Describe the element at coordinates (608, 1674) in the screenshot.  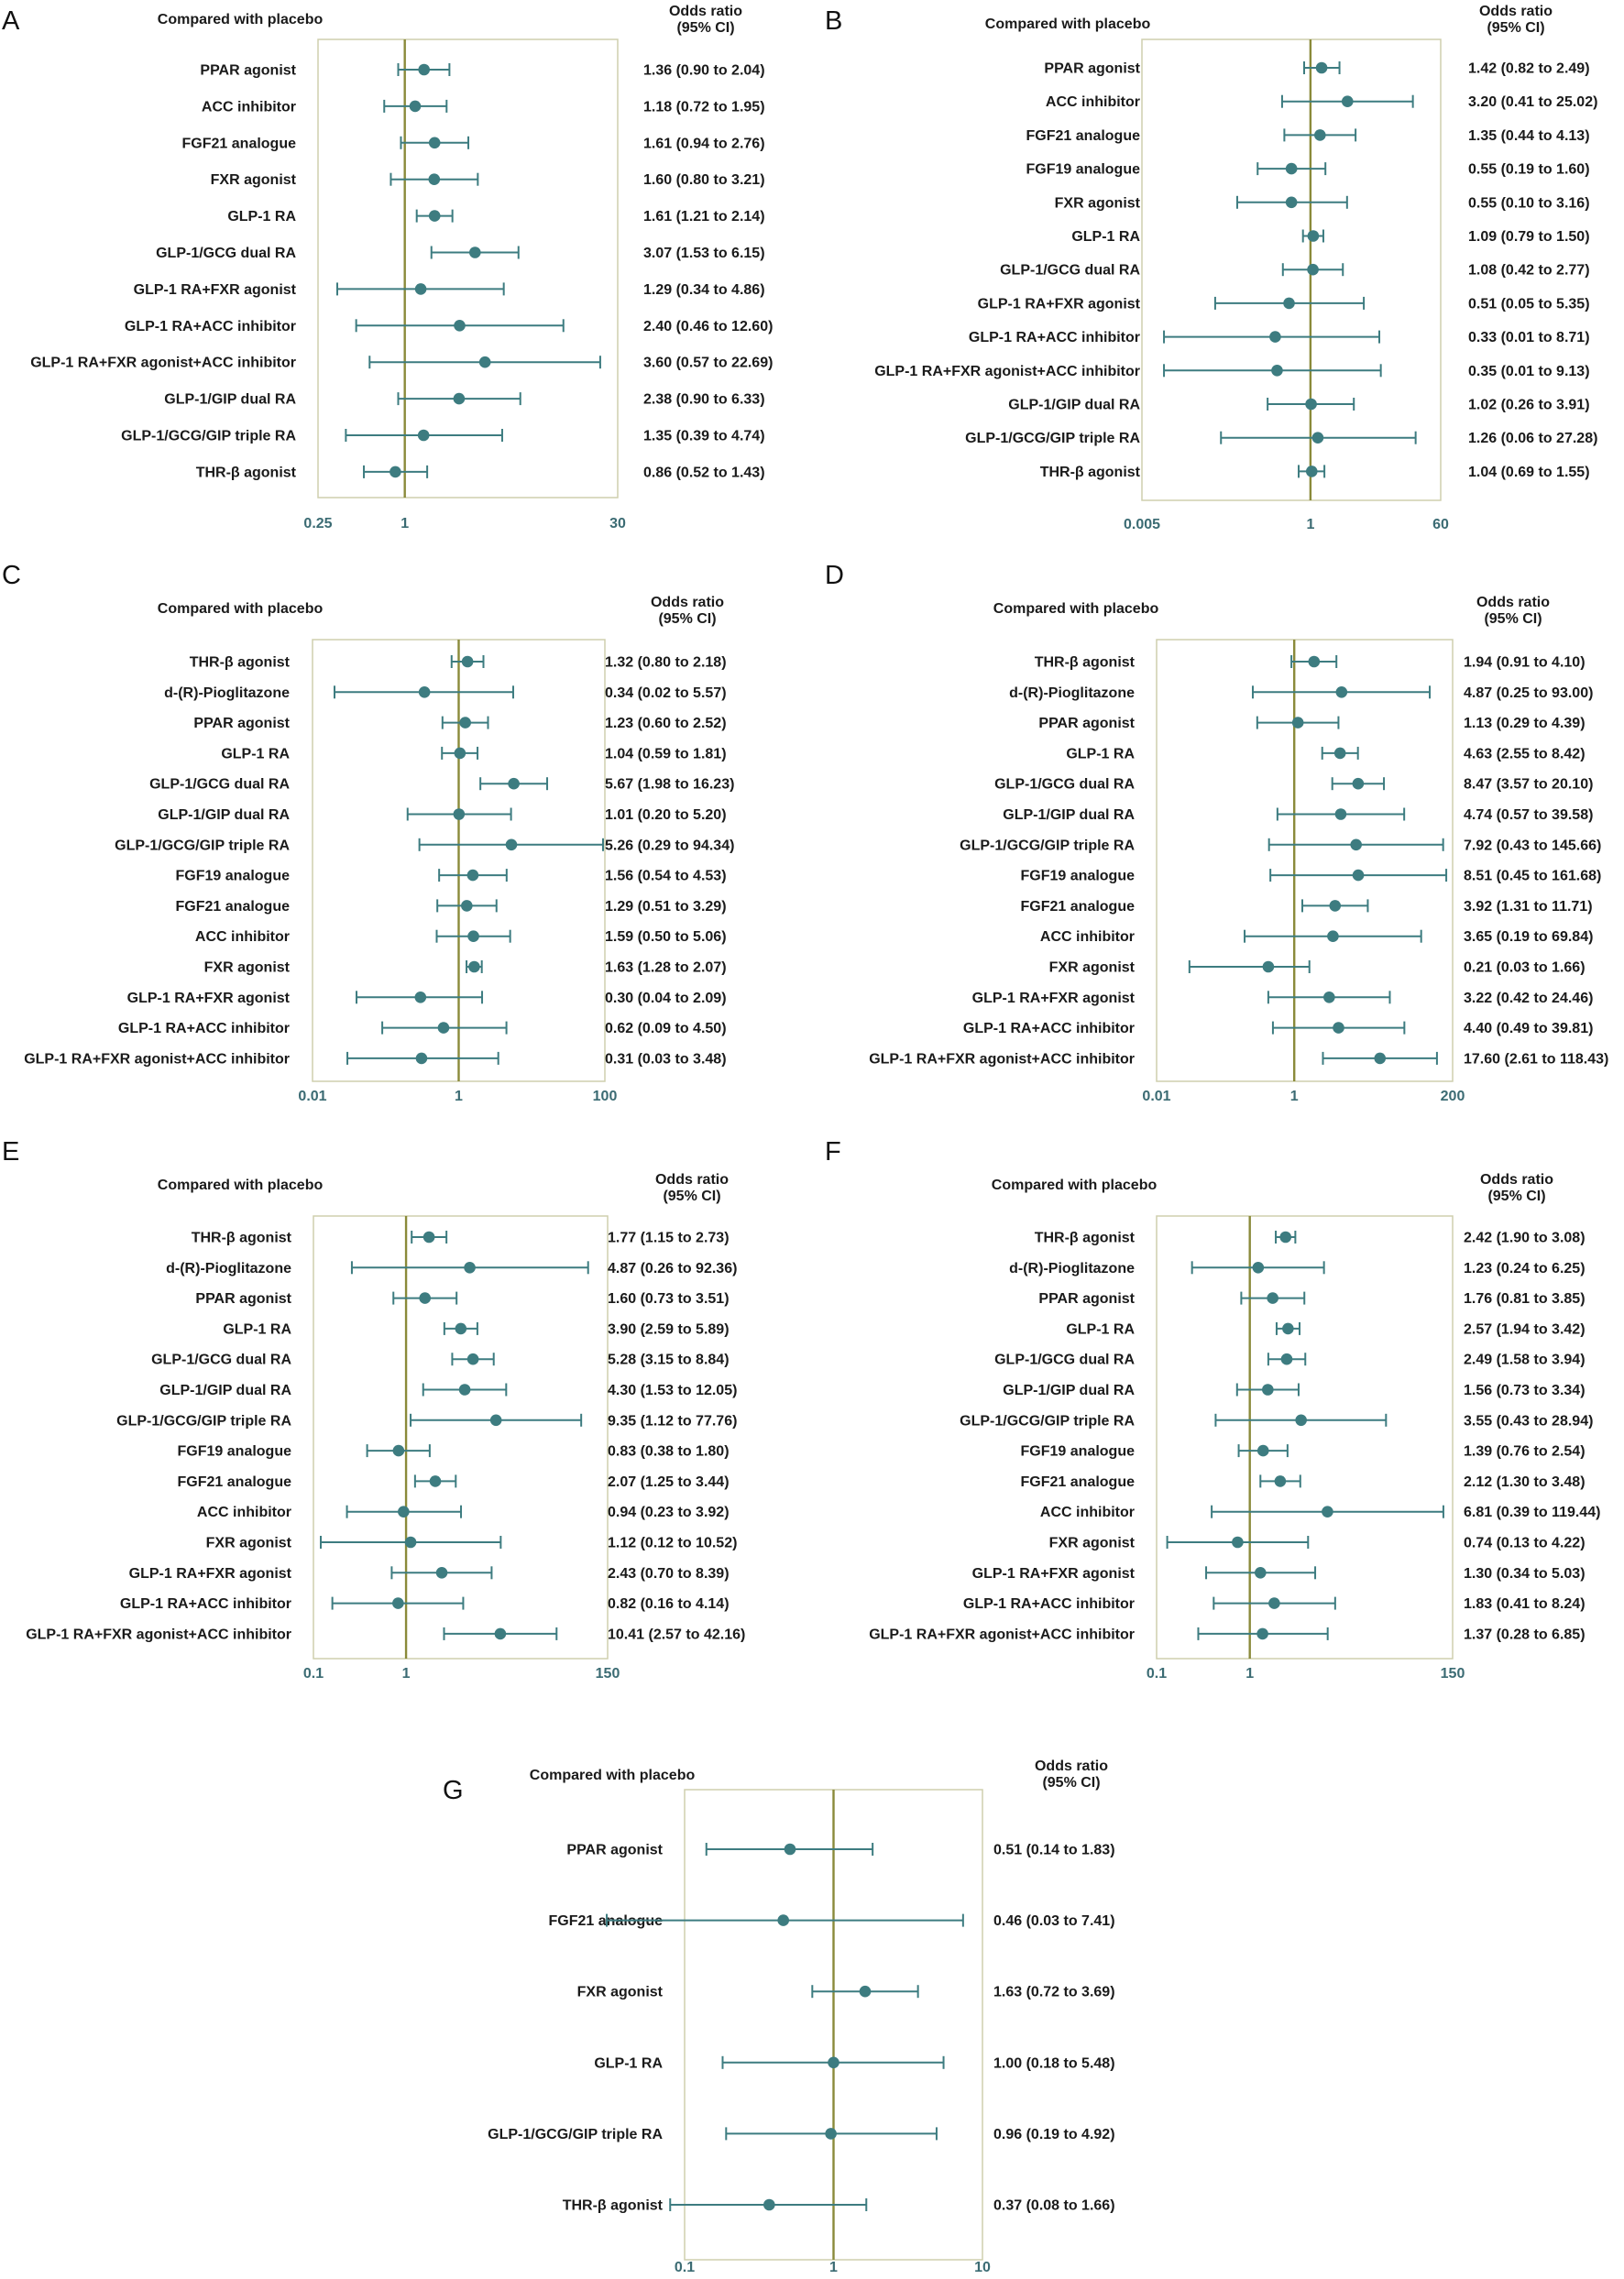
I see `panel-e-tick-label-150: 150` at that location.